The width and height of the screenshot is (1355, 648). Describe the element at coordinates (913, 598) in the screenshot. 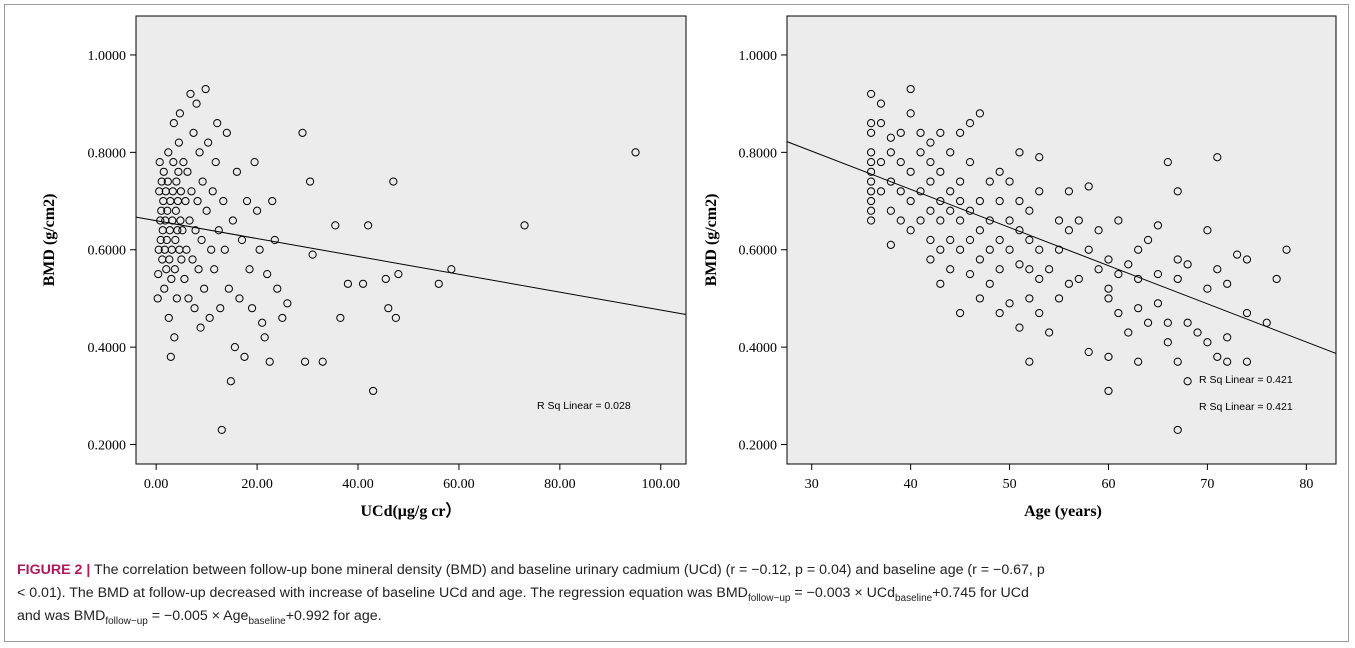

I see `subscript: baseline` at that location.